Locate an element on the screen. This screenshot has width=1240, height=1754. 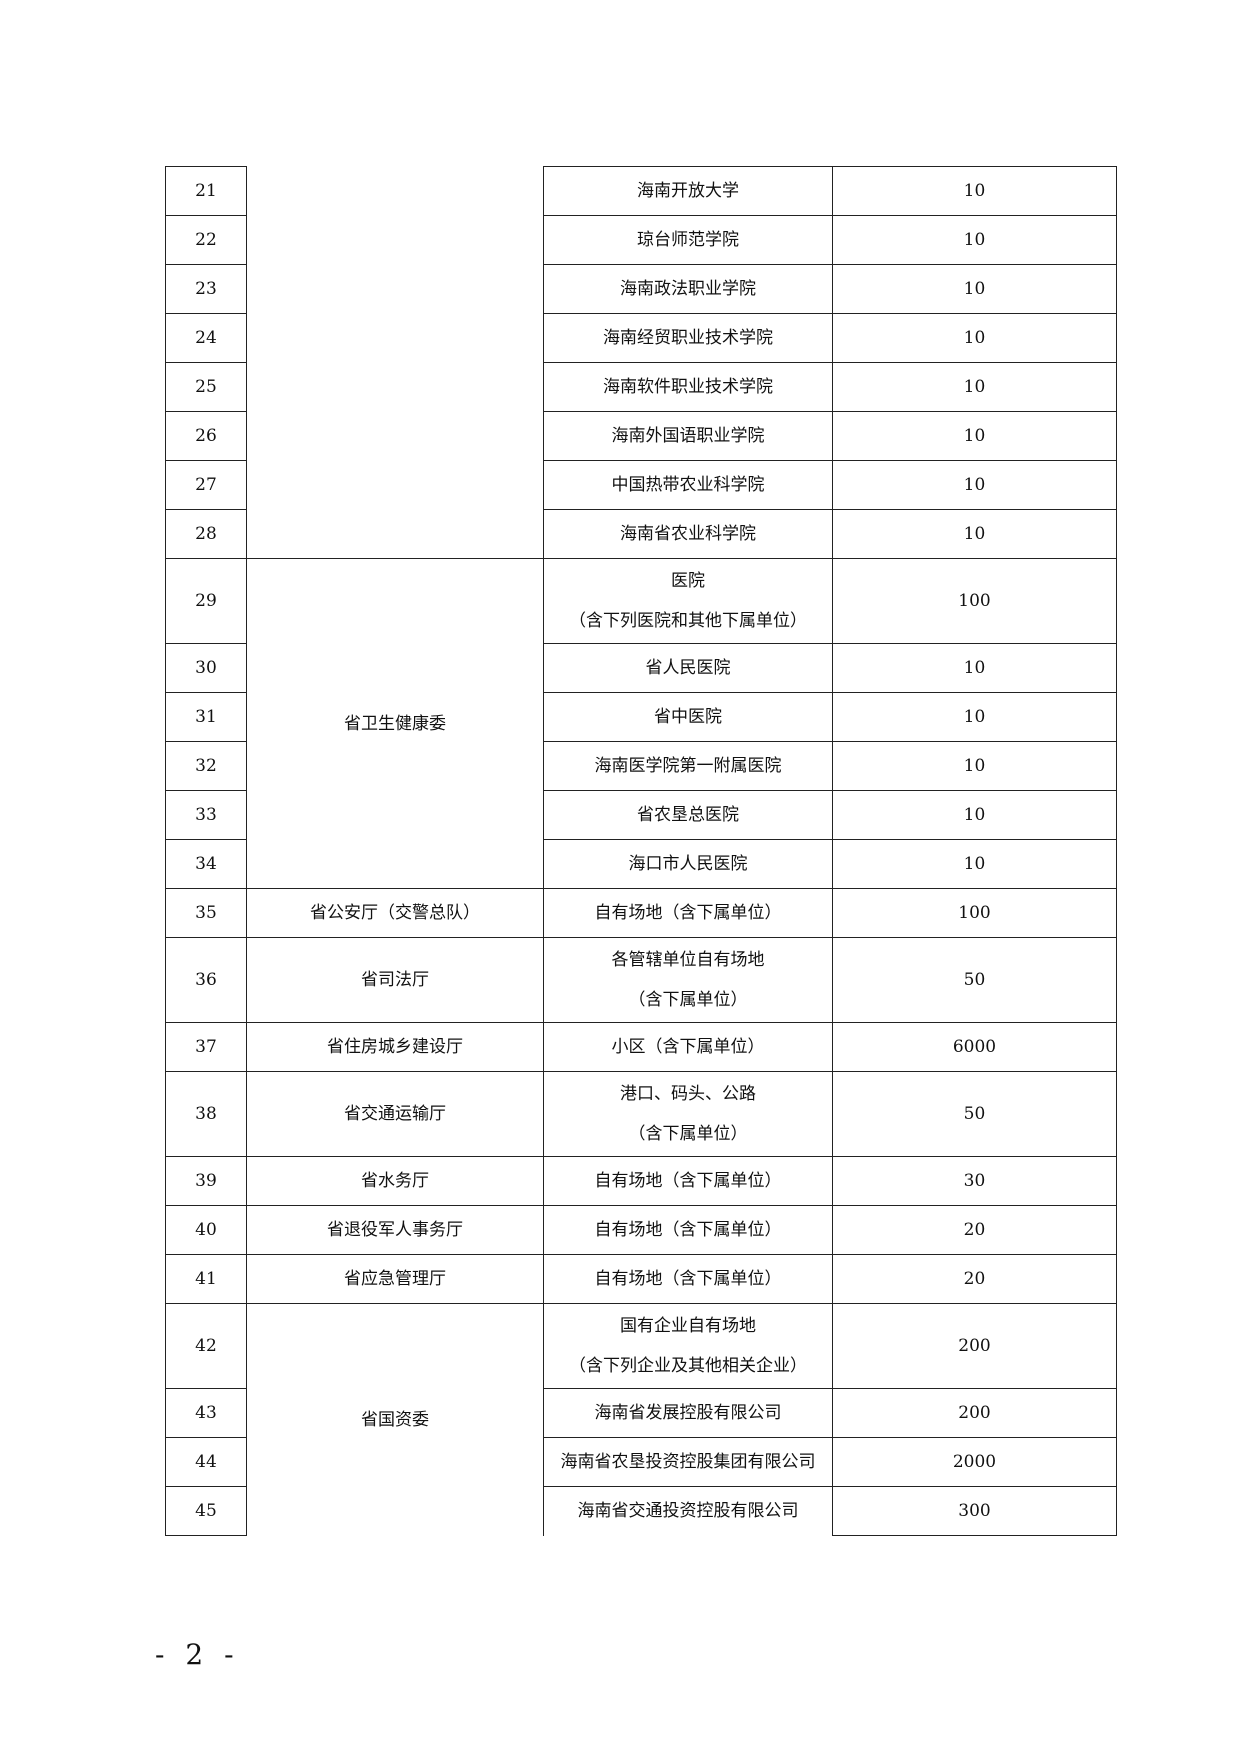
unit-cell: 海南经贸职业技术学院 is located at coordinates (688, 338).